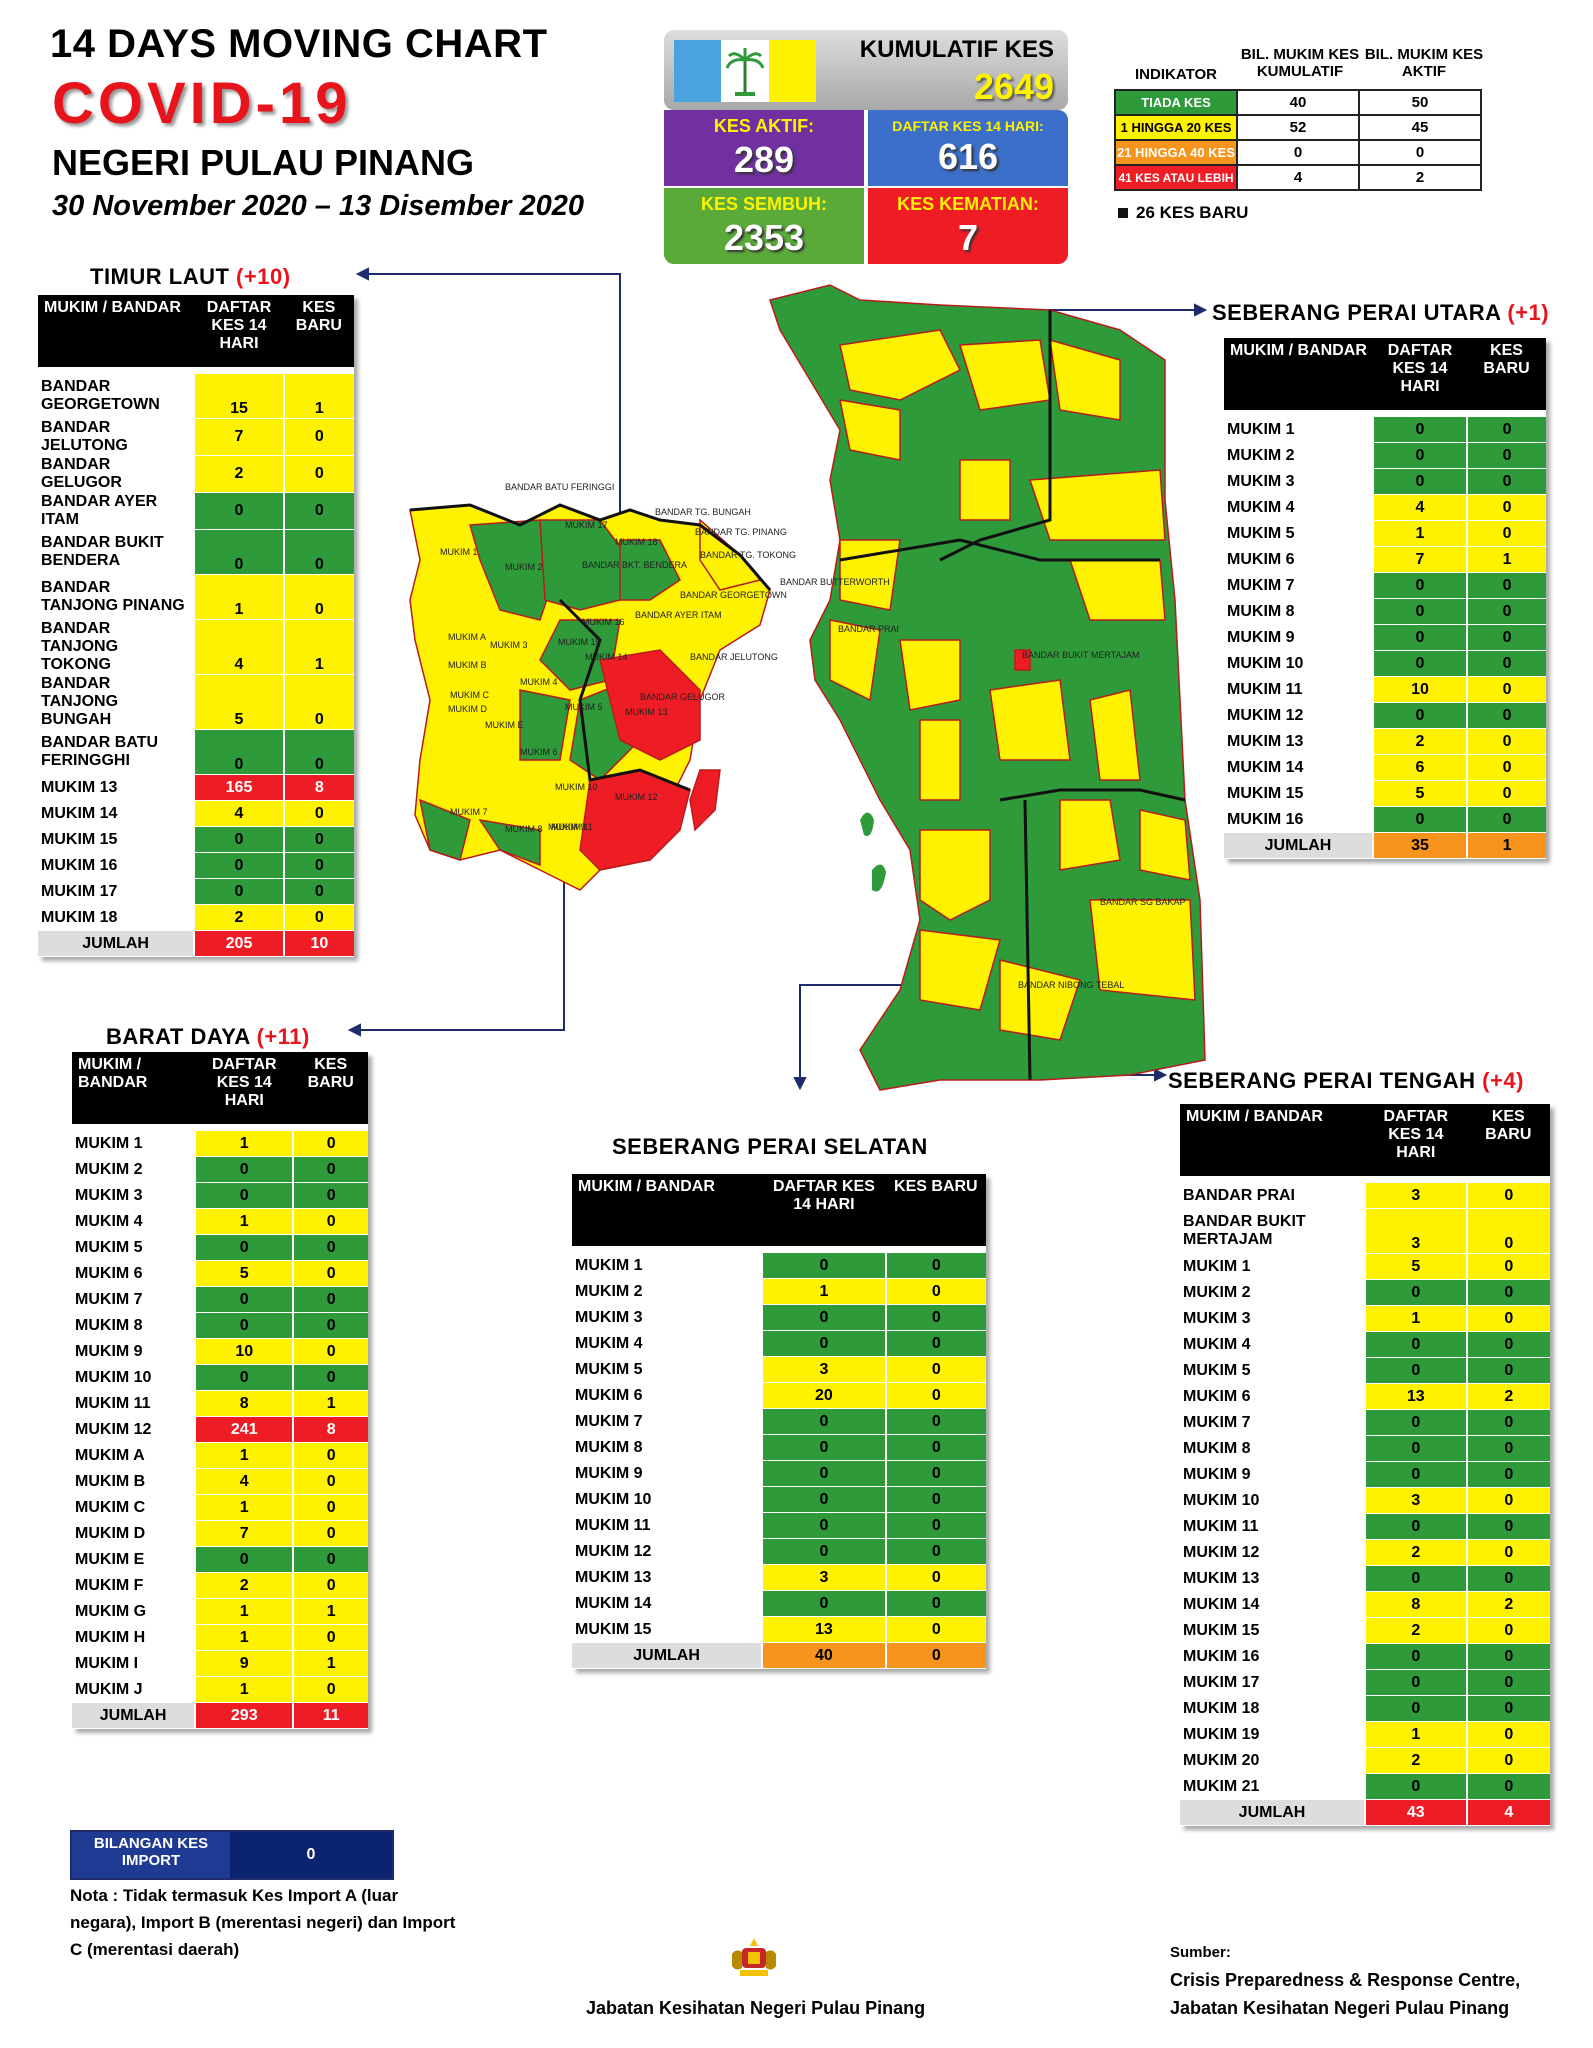  I want to click on map-label: BANDAR AYER ITAM, so click(678, 615).